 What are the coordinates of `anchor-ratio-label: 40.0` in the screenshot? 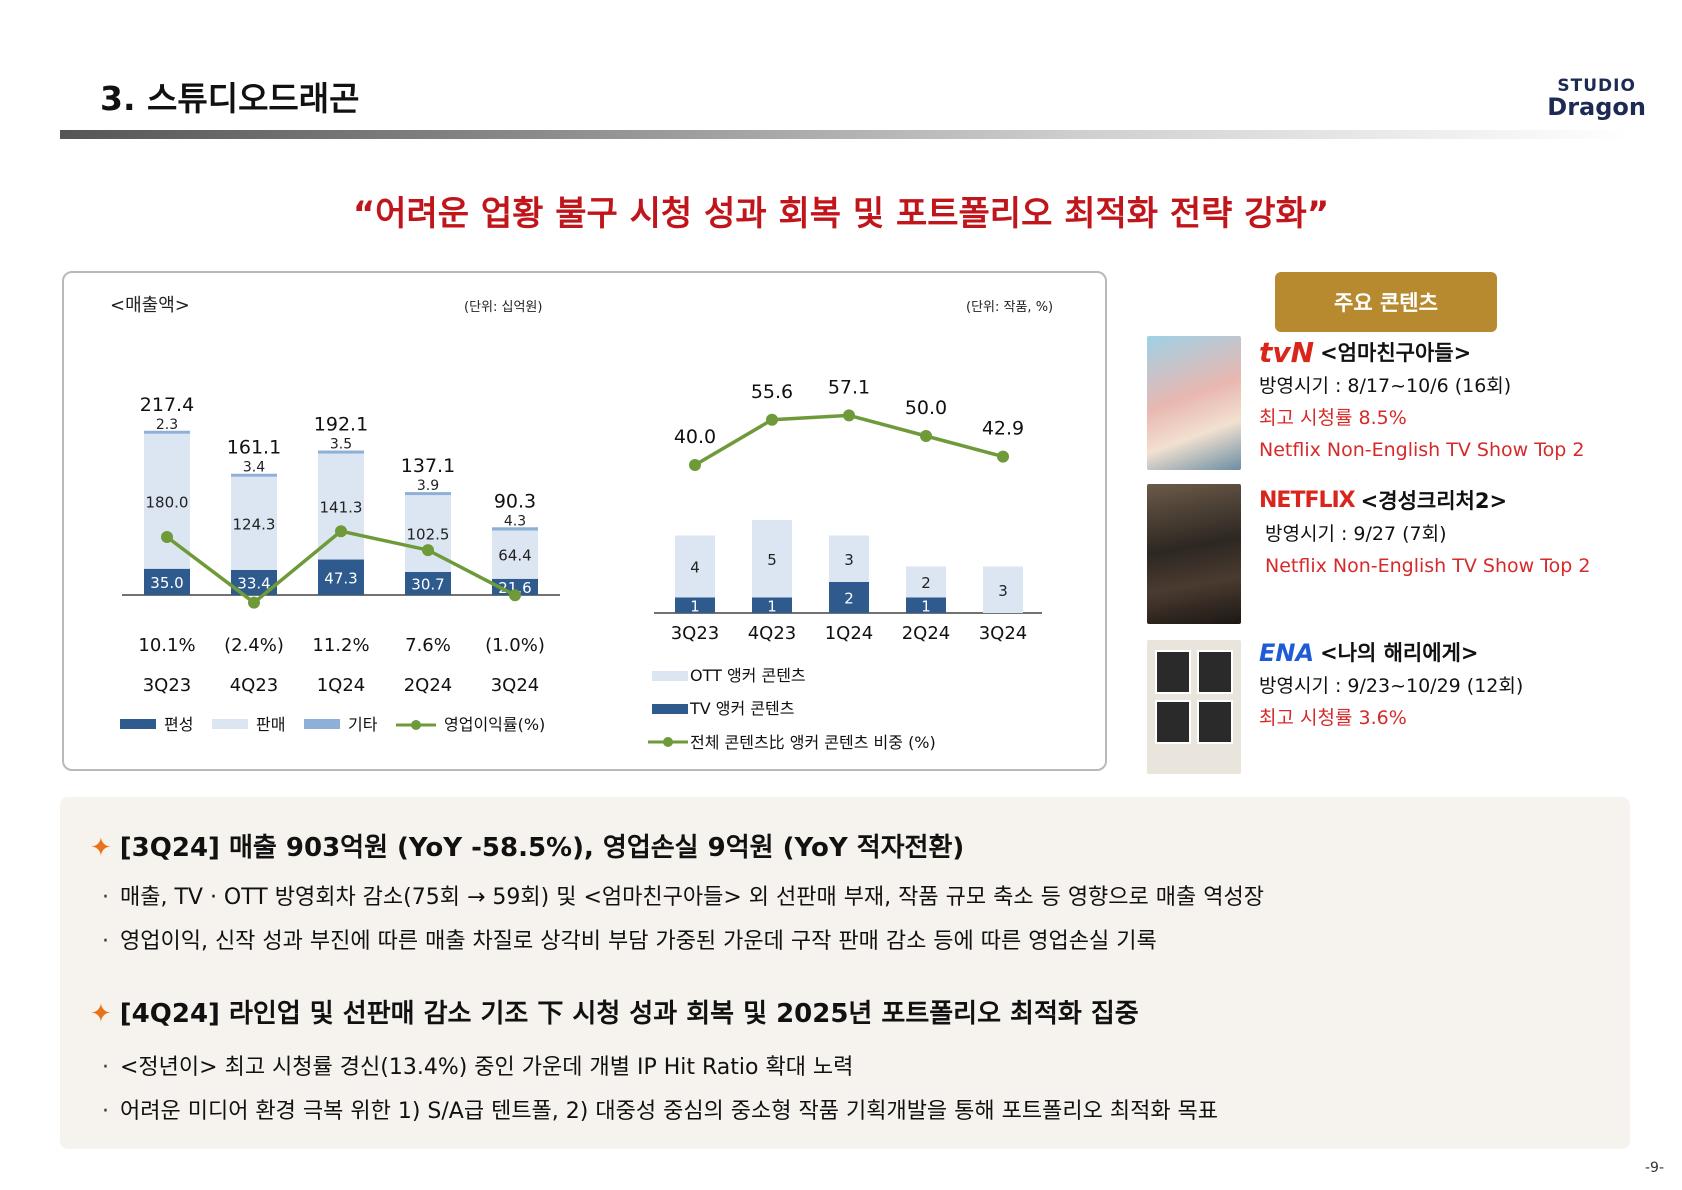 It's located at (695, 437).